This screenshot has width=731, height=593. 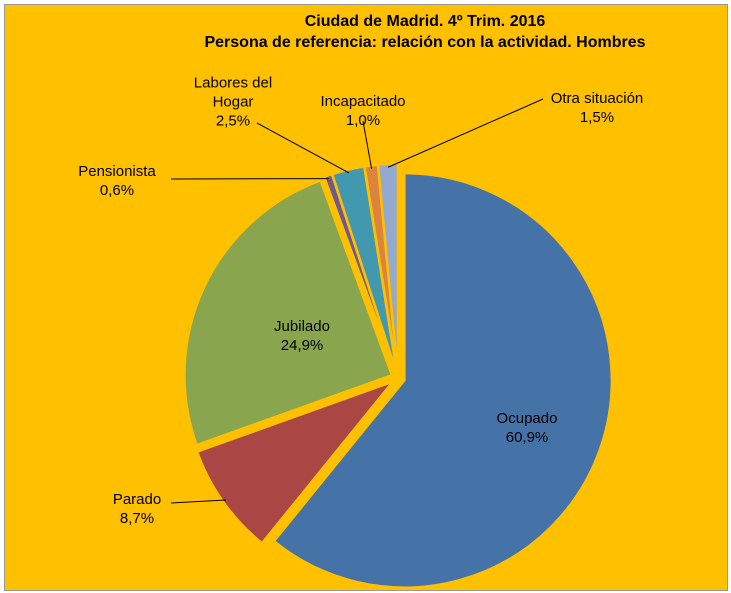 I want to click on data-label: Pensionista 0,6%, so click(x=117, y=181).